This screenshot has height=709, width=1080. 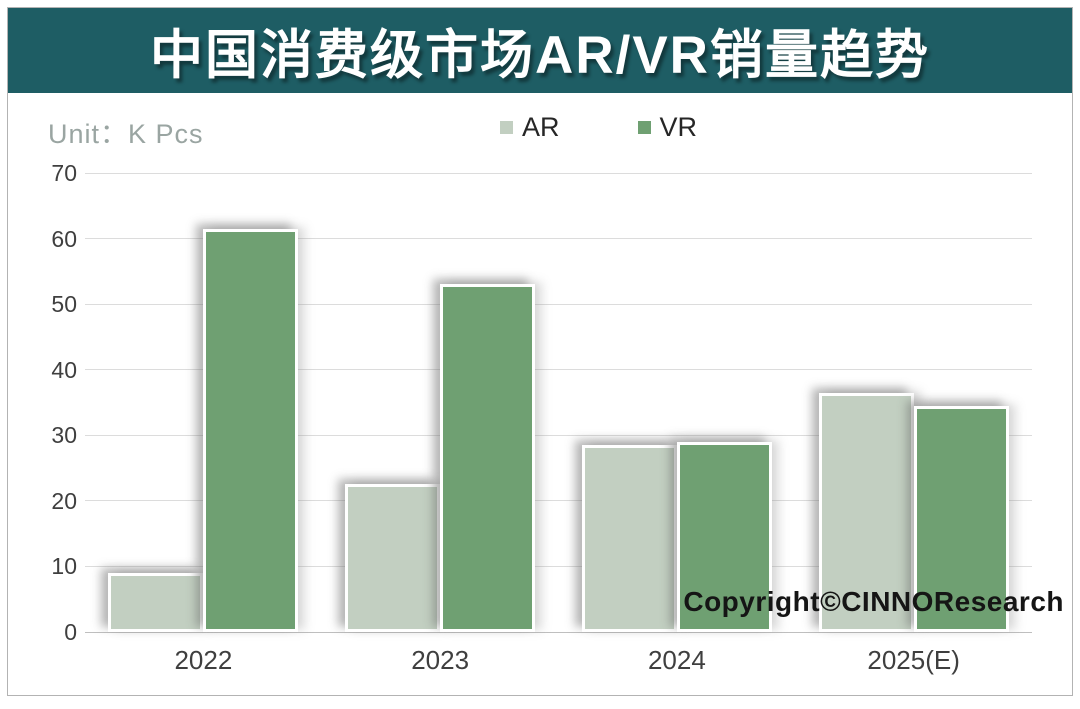 What do you see at coordinates (203, 660) in the screenshot?
I see `x-tick-label-2022: 2022` at bounding box center [203, 660].